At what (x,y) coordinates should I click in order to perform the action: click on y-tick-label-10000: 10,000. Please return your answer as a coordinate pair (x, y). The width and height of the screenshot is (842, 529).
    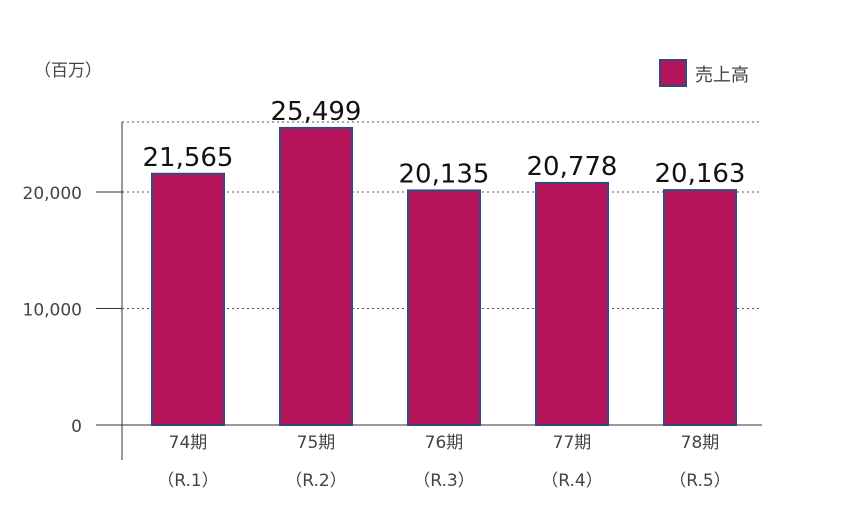
    Looking at the image, I should click on (52, 311).